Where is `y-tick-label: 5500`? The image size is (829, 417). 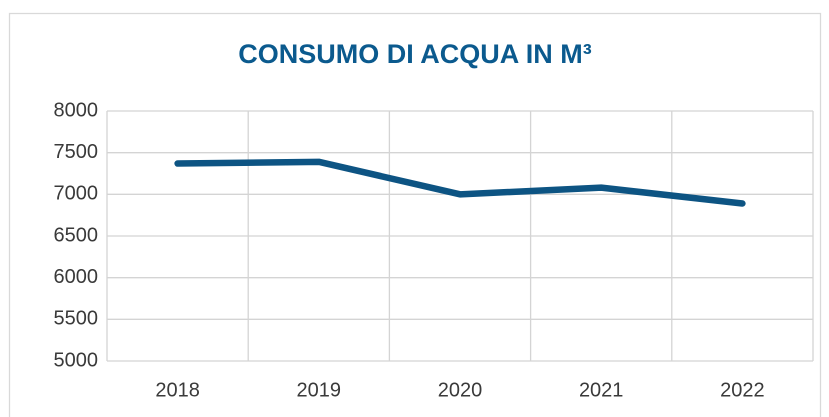
y-tick-label: 5500 is located at coordinates (76, 319).